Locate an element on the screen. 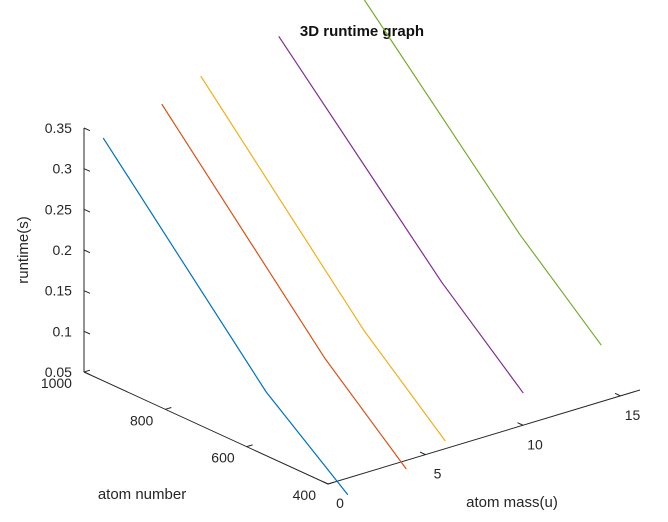  y-tick-label: 800 is located at coordinates (142, 420).